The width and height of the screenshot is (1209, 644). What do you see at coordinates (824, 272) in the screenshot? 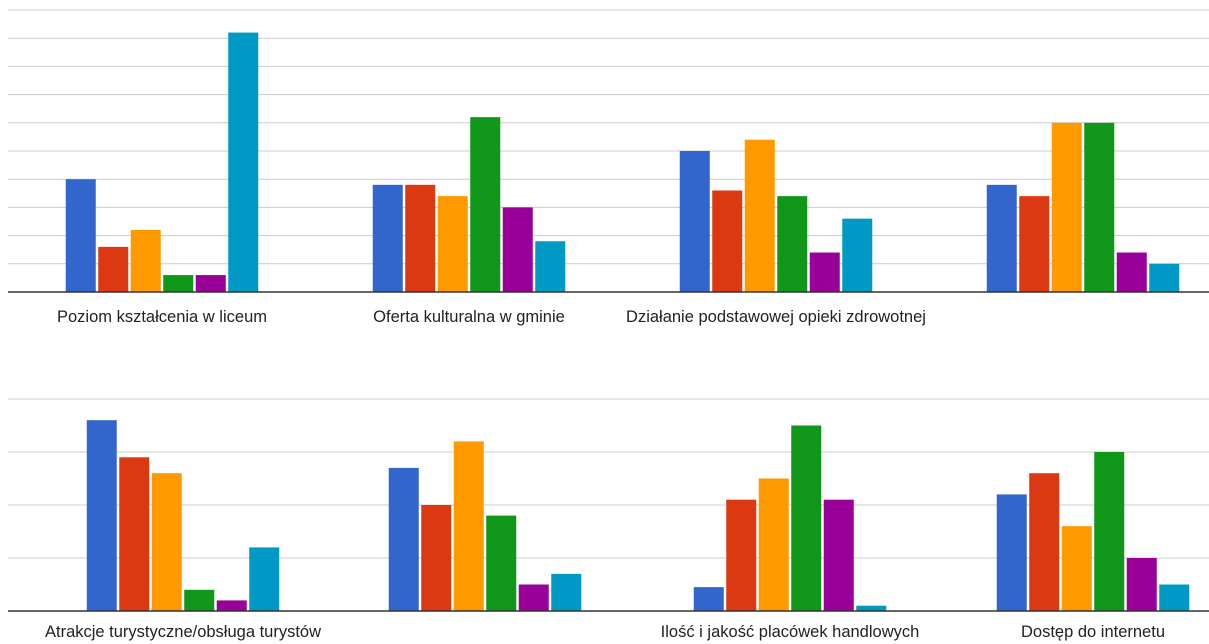
I see `bar-c1-g3-s5` at bounding box center [824, 272].